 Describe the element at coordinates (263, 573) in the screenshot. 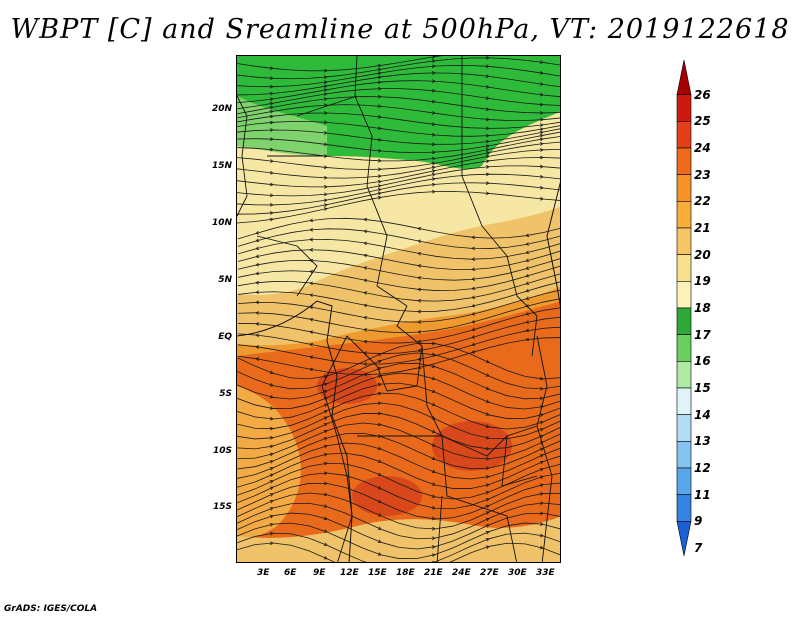

I see `lon-label-3e: 3E` at that location.